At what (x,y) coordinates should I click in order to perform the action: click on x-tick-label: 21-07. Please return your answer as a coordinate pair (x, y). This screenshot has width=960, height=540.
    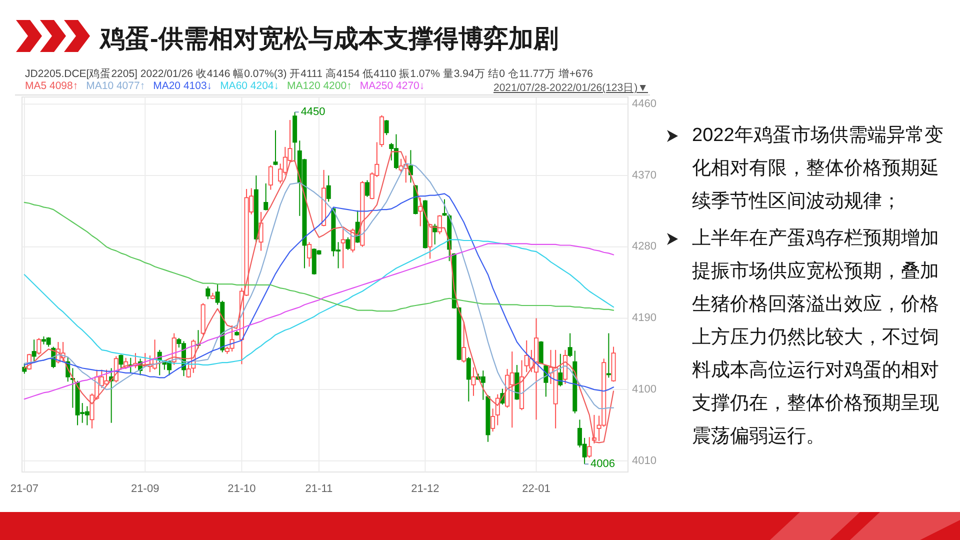
    Looking at the image, I should click on (24, 489).